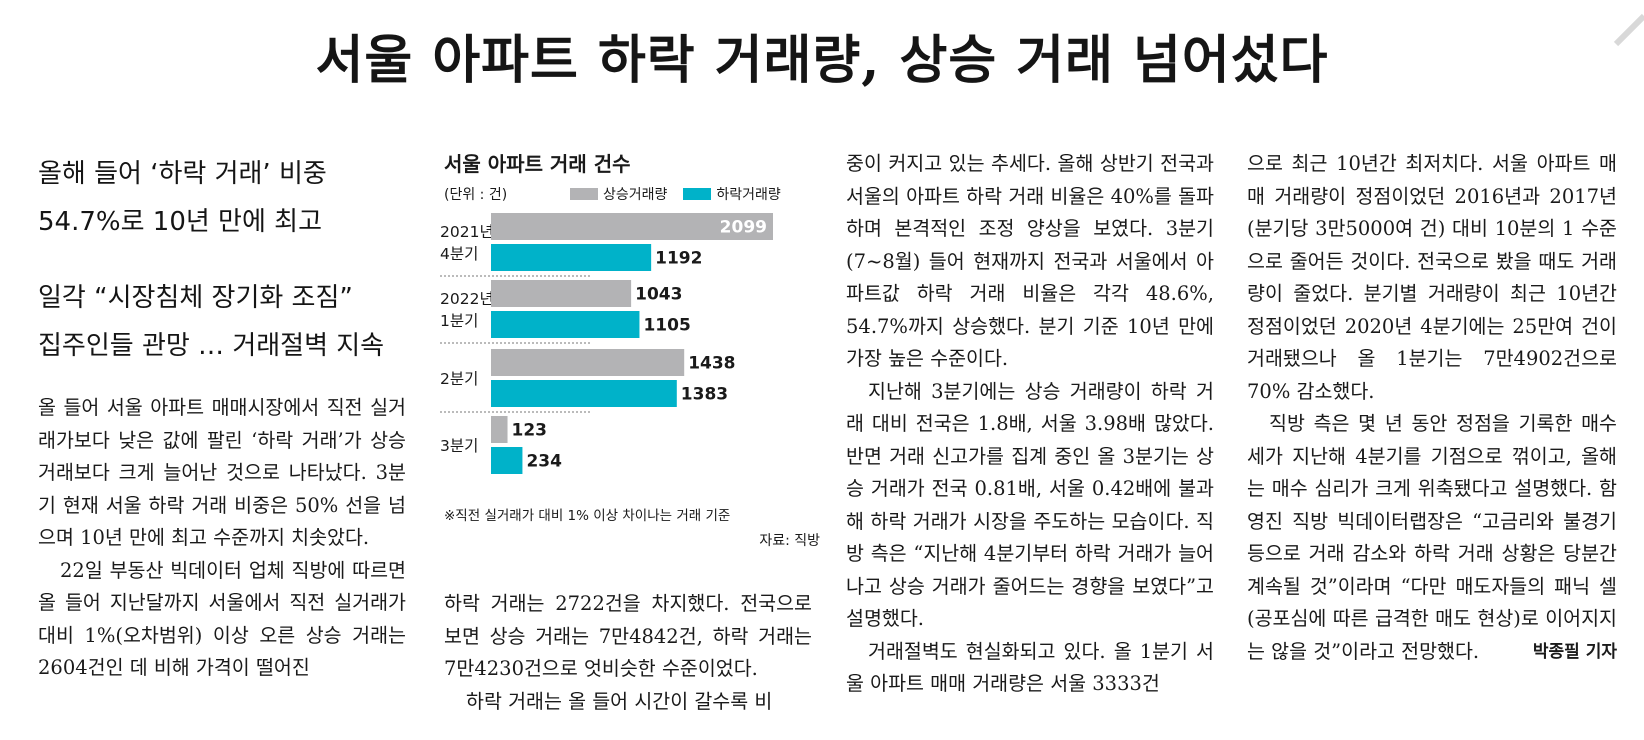 Image resolution: width=1644 pixels, height=740 pixels. What do you see at coordinates (675, 194) in the screenshot?
I see `chart-legend: 상승거래량 하락거래량` at bounding box center [675, 194].